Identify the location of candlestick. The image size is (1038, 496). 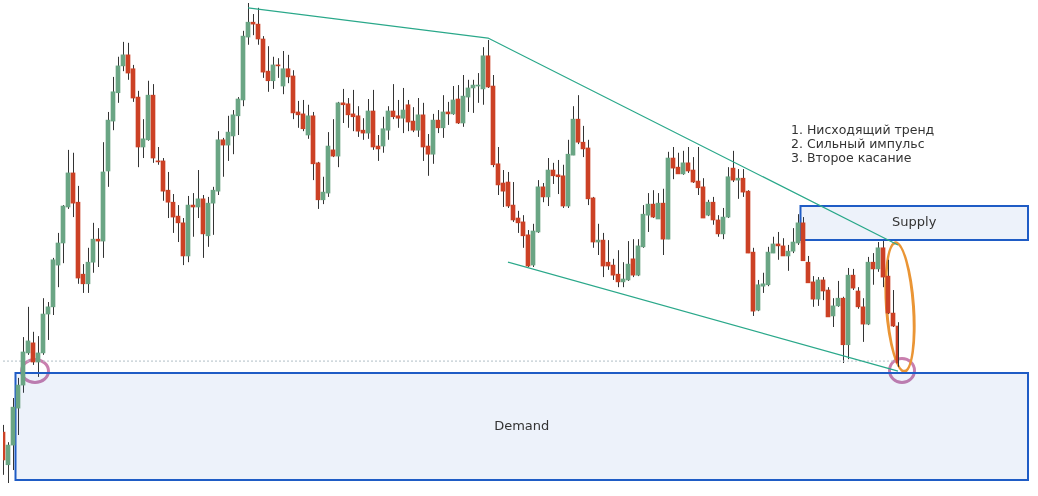
(398, 114).